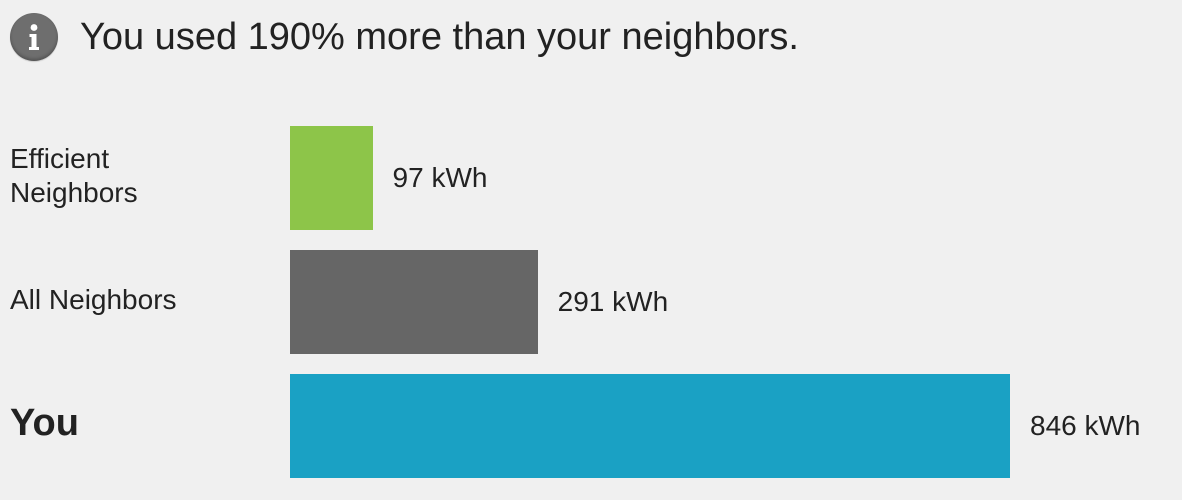 The width and height of the screenshot is (1182, 500). Describe the element at coordinates (74, 175) in the screenshot. I see `category-label: Efficient Neighbors` at that location.